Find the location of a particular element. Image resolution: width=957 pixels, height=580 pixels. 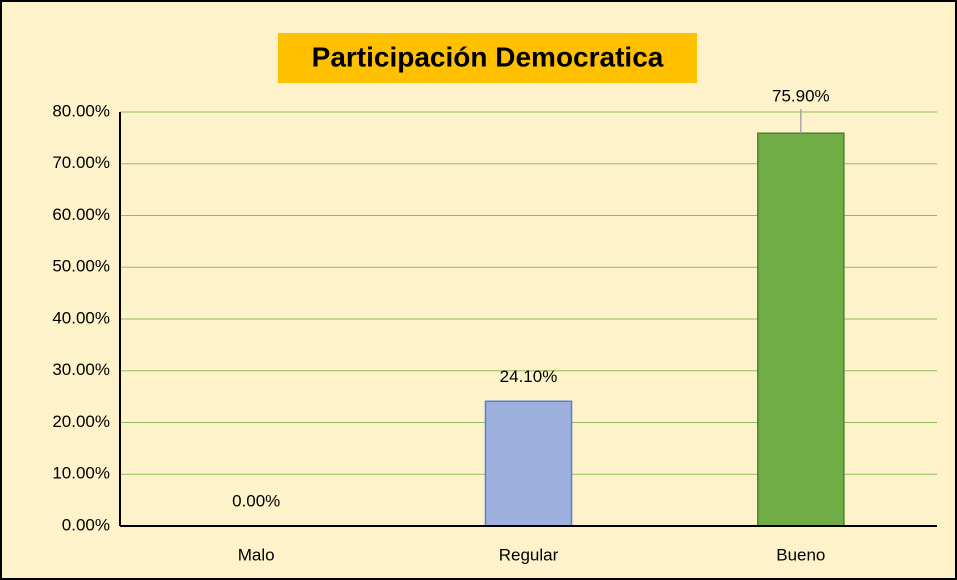

y-tick-label: 80.00% is located at coordinates (81, 110).